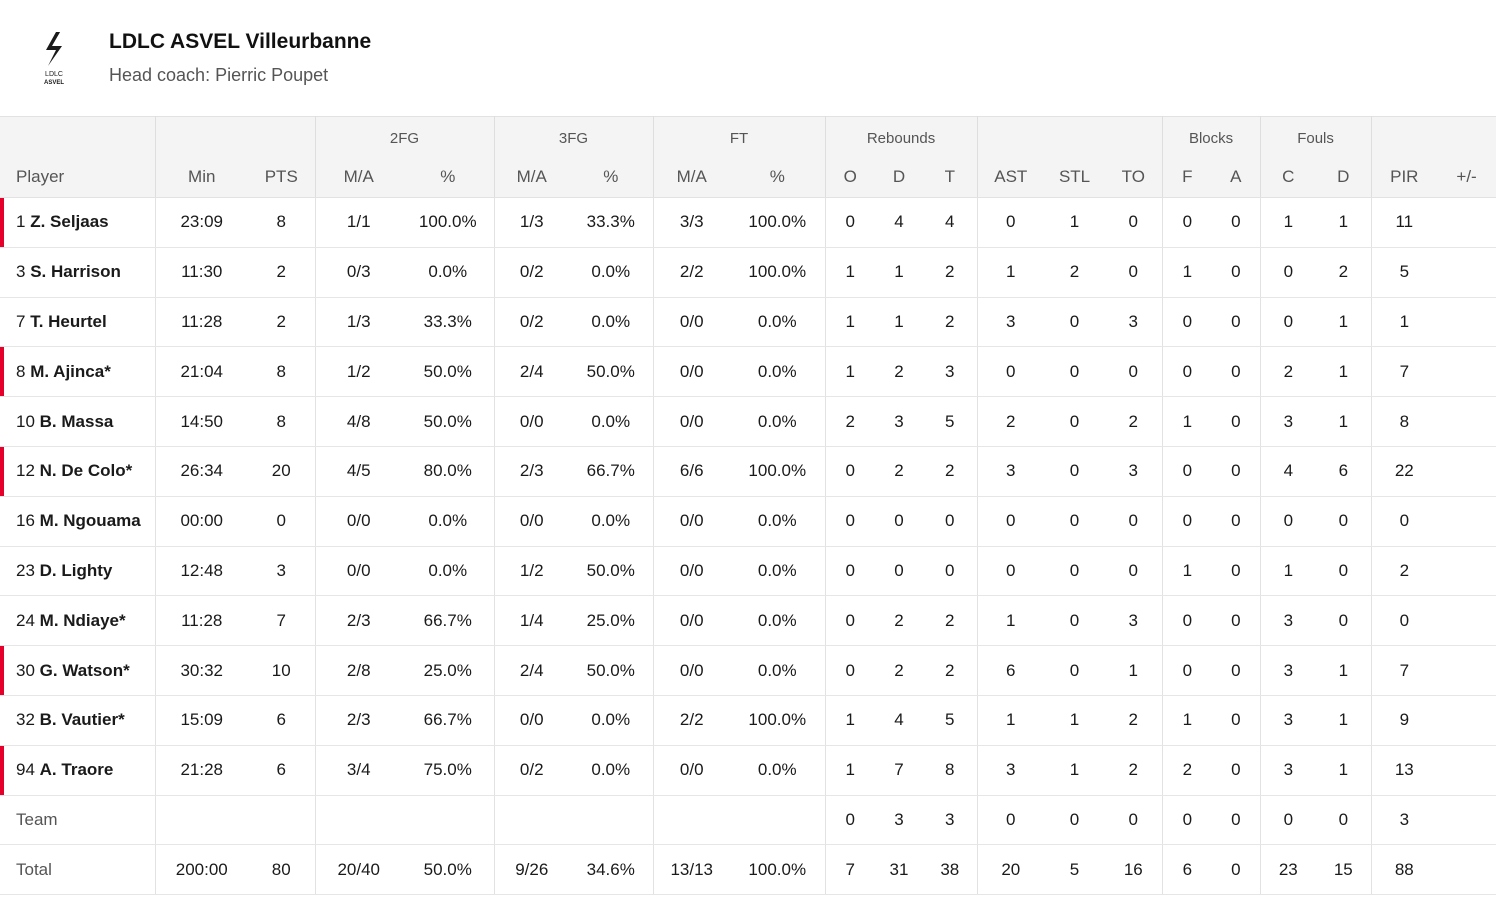 The image size is (1496, 897). I want to click on player-name-link: B. Massa, so click(76, 421).